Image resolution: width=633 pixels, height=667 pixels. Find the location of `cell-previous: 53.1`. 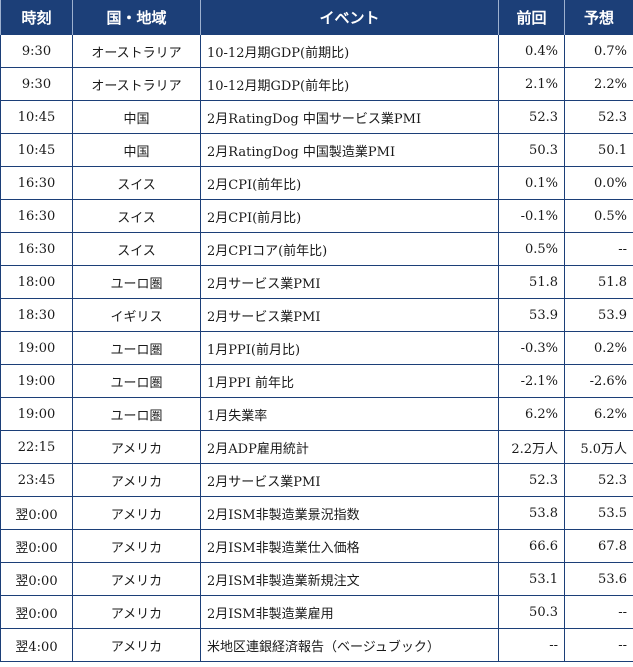

cell-previous: 53.1 is located at coordinates (531, 579).